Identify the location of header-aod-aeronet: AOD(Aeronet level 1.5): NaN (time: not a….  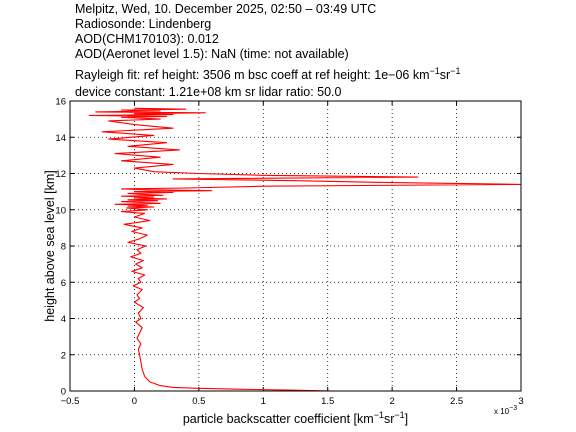
(212, 54).